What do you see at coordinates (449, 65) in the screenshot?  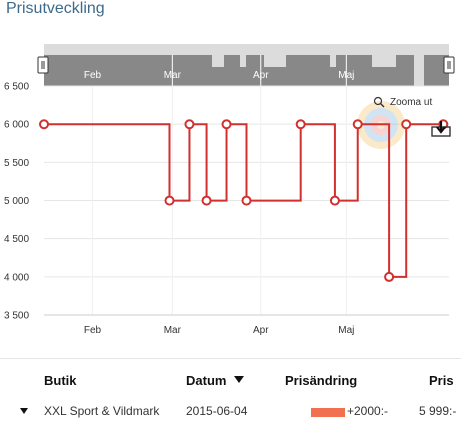 I see `navigator-right-handle` at bounding box center [449, 65].